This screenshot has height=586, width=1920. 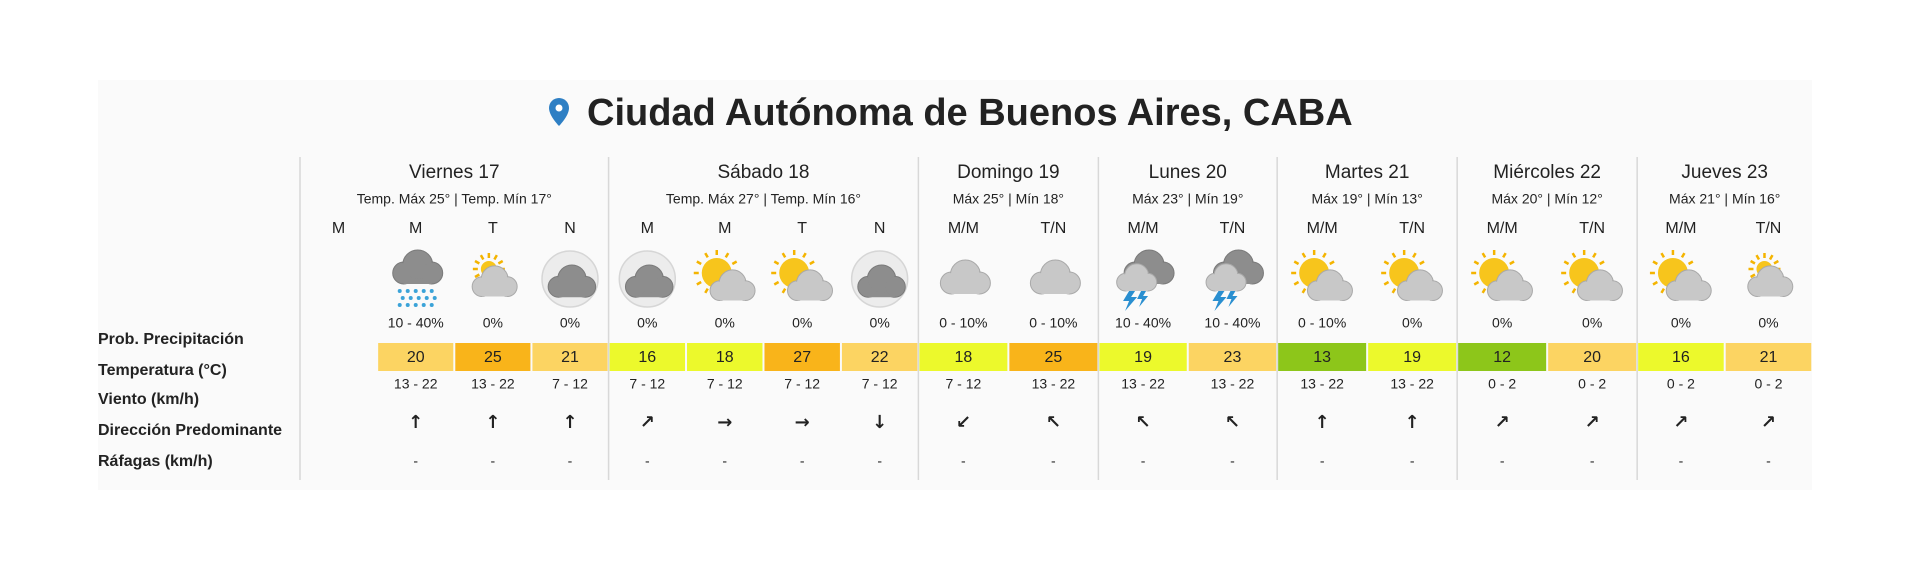 I want to click on location-pin, so click(x=559, y=112).